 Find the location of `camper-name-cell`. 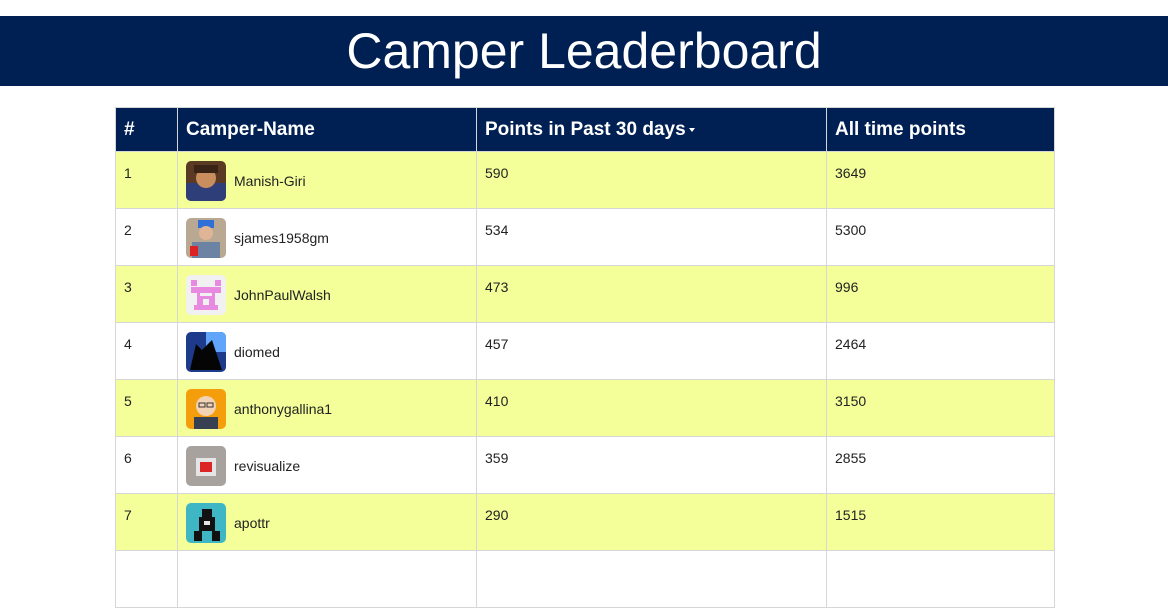

camper-name-cell is located at coordinates (327, 579).